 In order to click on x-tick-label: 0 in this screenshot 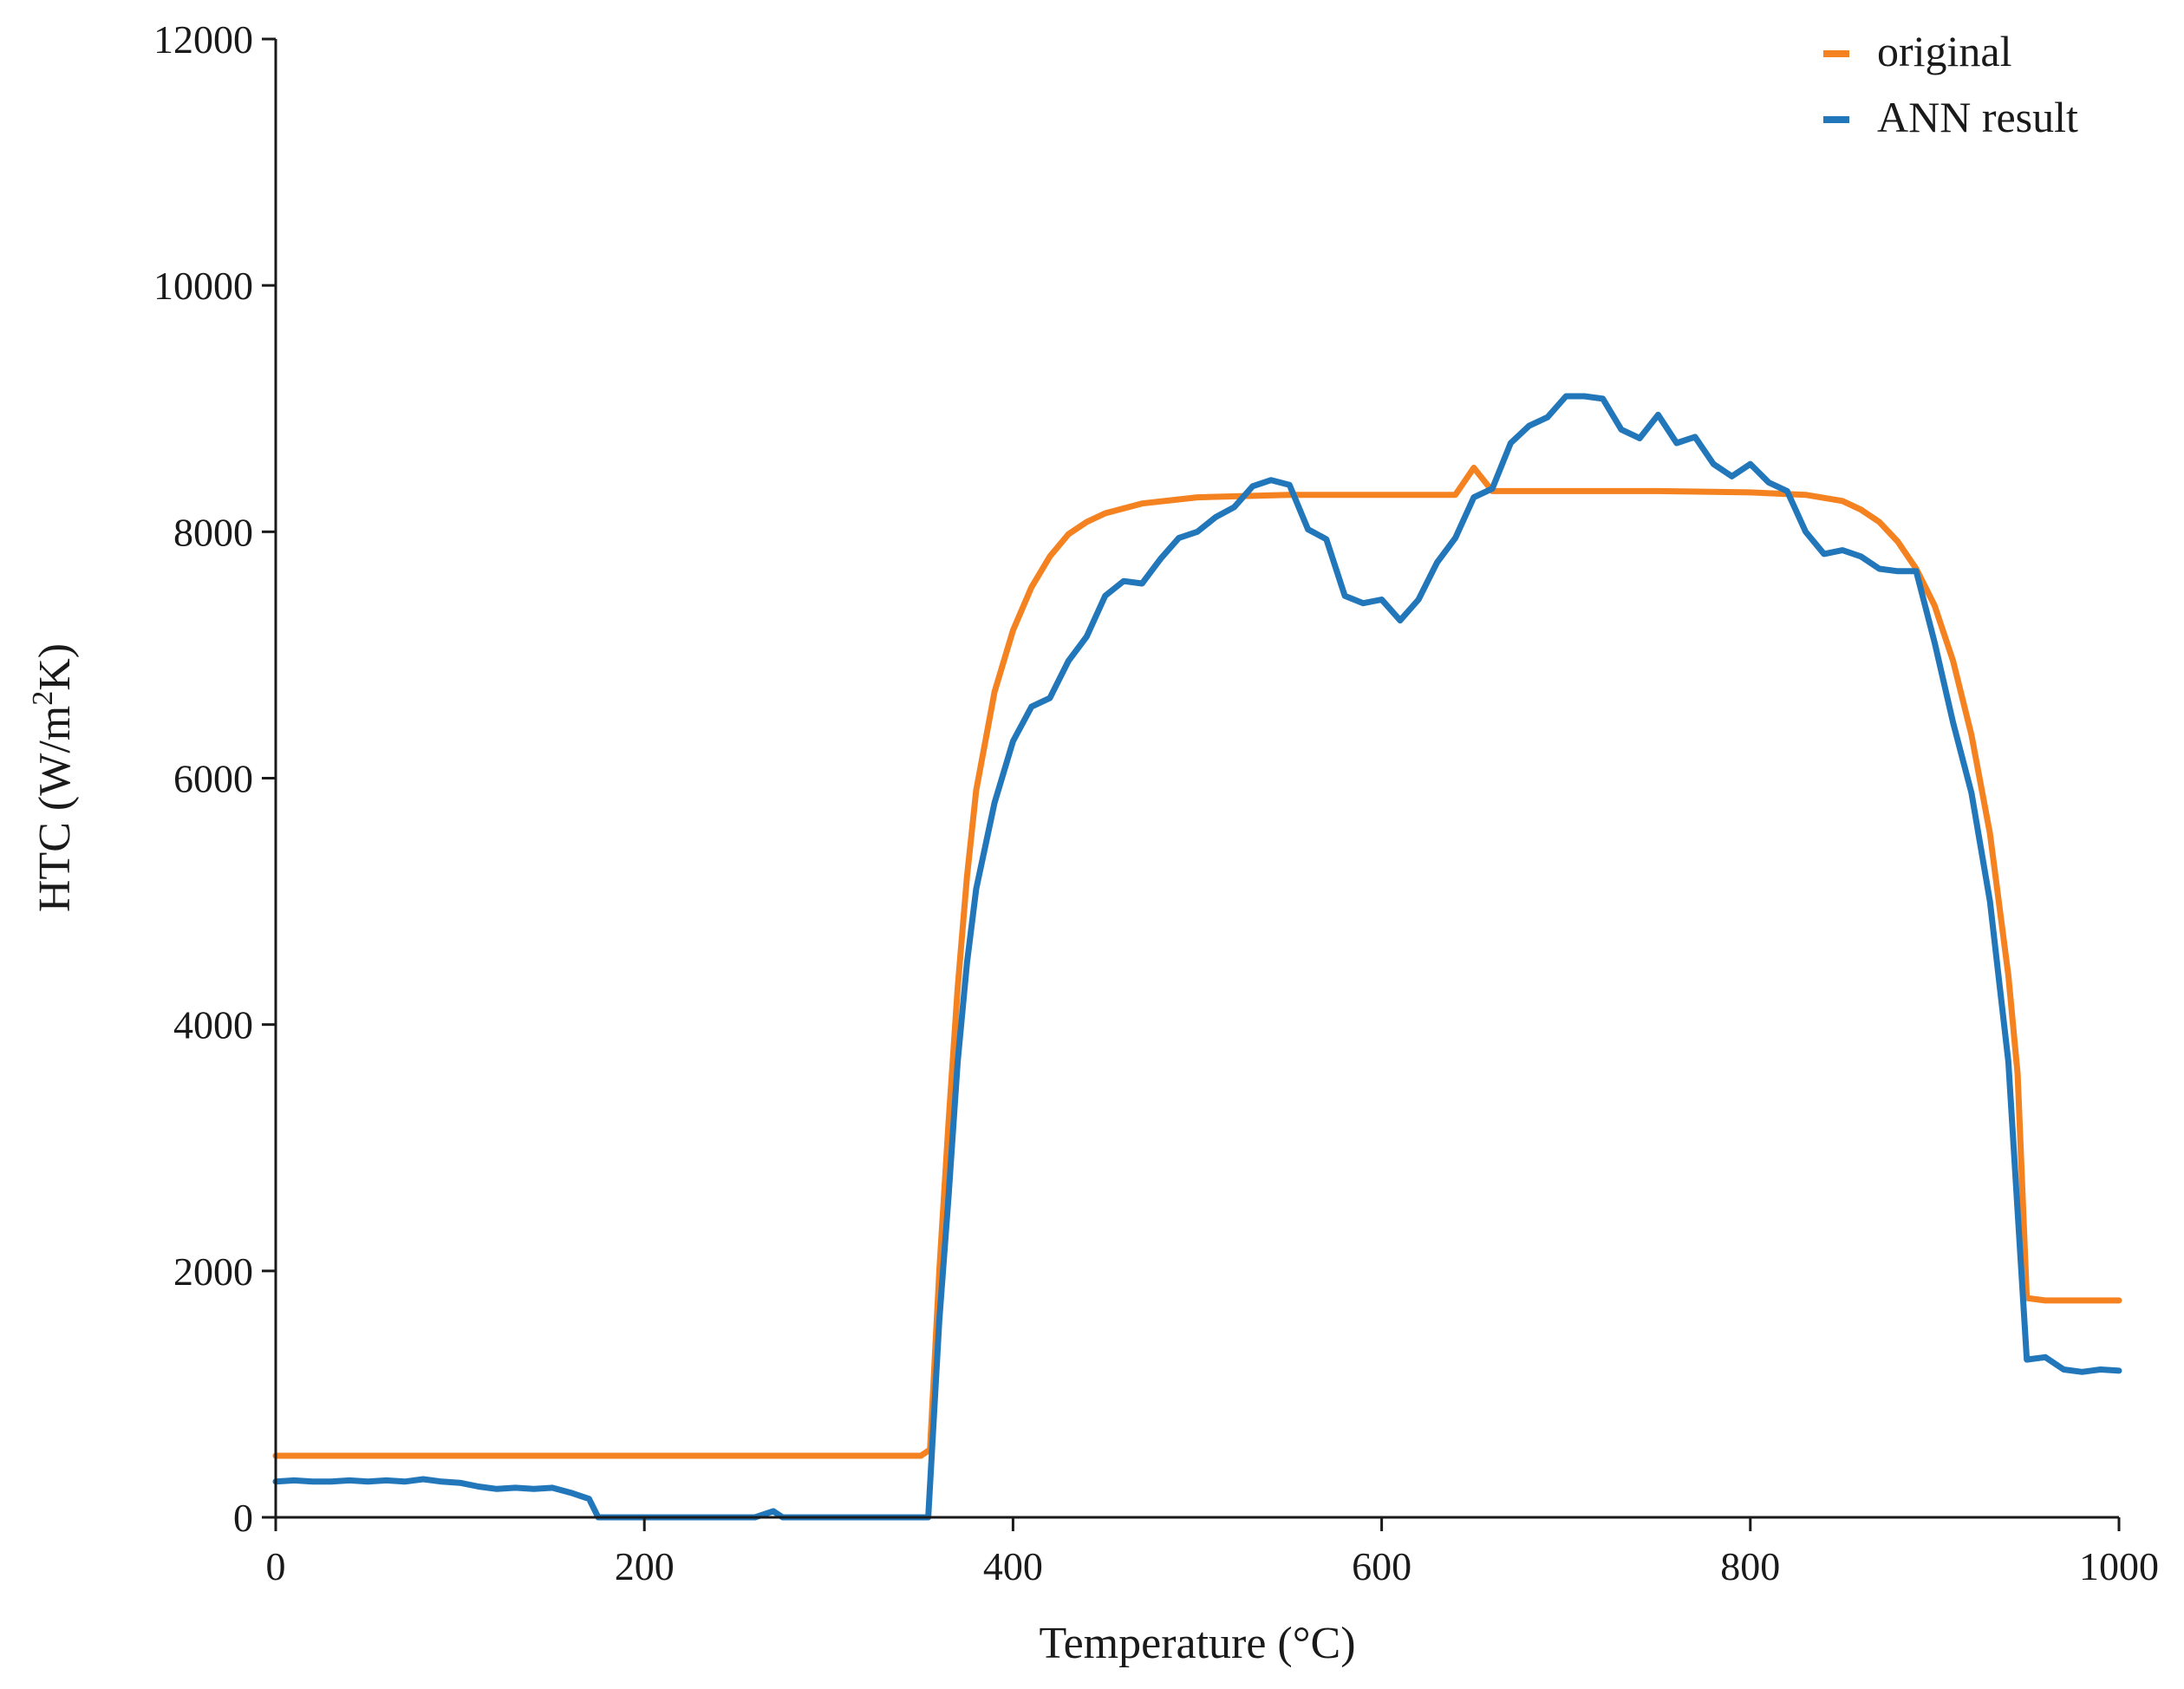, I will do `click(276, 1566)`.